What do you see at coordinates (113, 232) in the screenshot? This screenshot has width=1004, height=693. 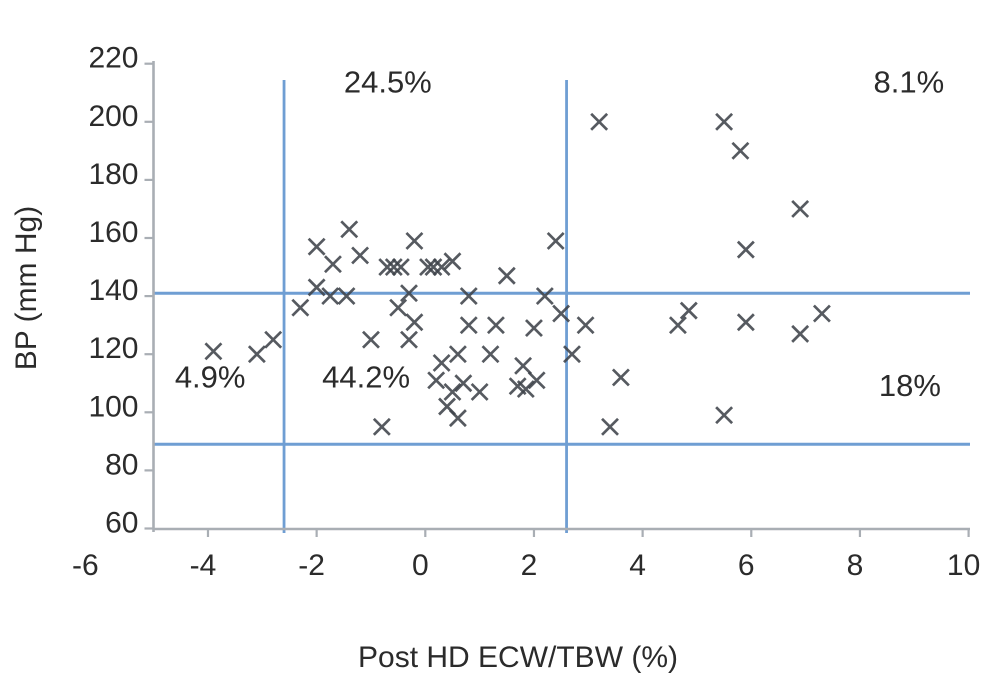 I see `y-tick-label: 160` at bounding box center [113, 232].